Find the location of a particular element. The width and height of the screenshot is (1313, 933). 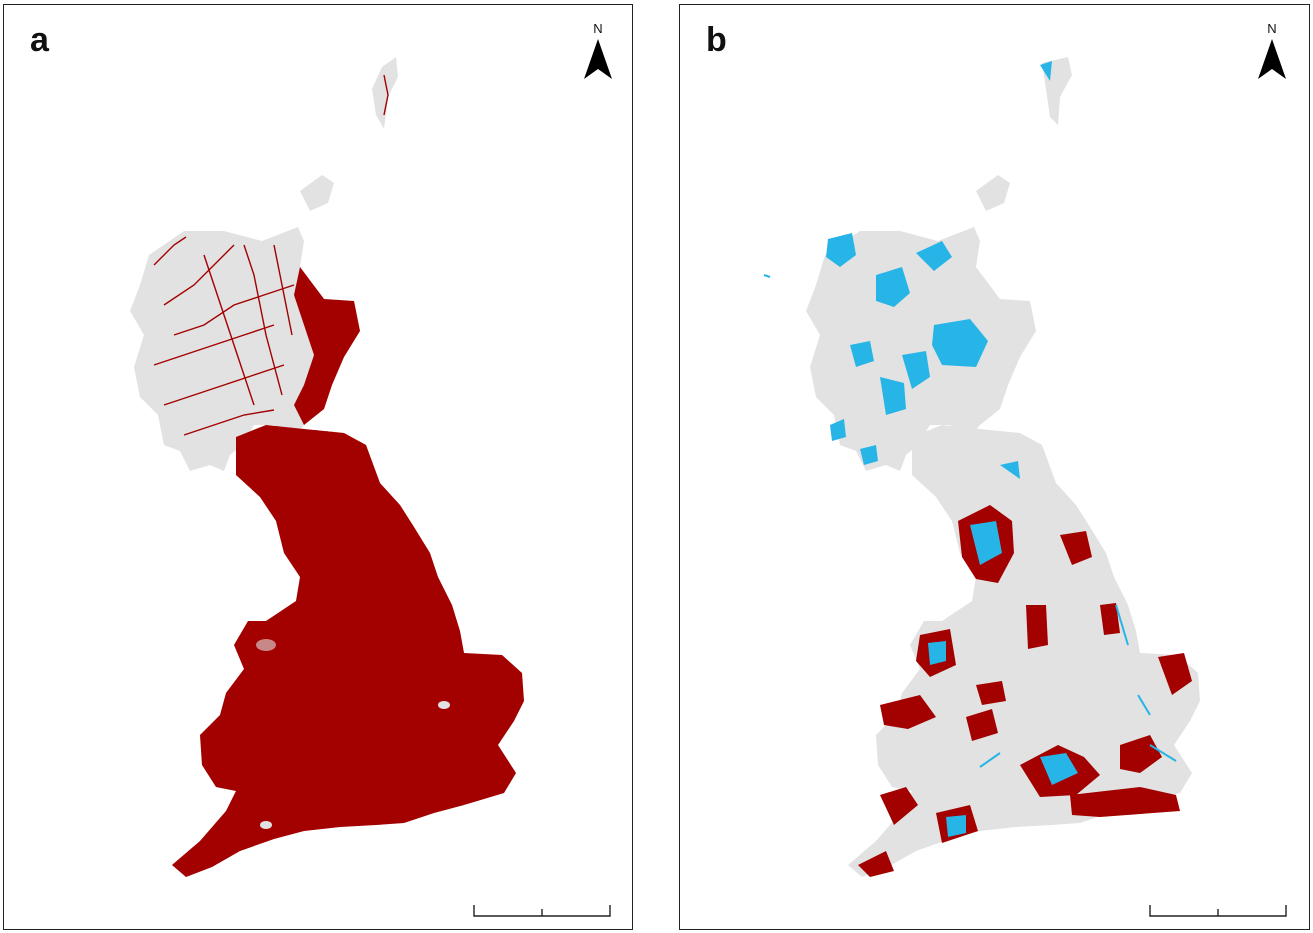

red-blue-regions is located at coordinates (1025, 691).